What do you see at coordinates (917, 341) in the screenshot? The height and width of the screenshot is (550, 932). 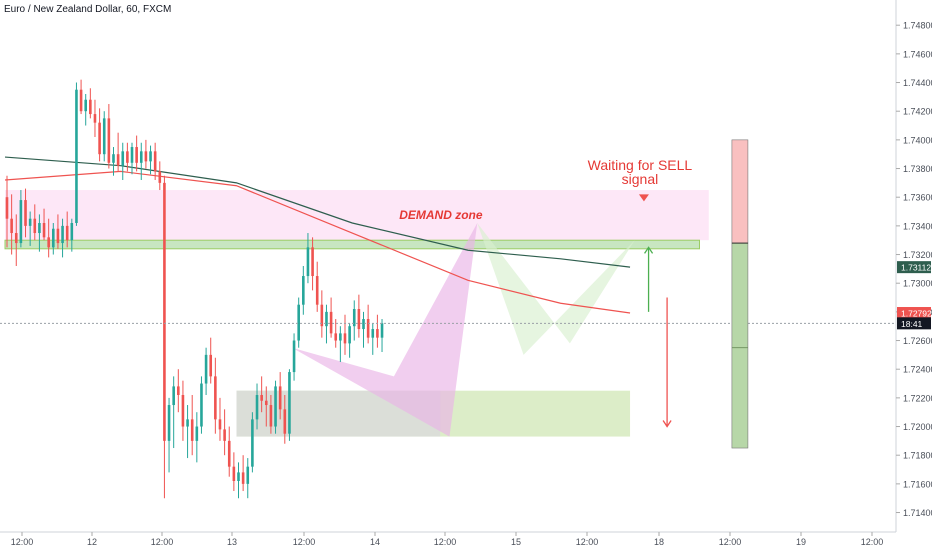 I see `price-tick-label: 1.72600` at bounding box center [917, 341].